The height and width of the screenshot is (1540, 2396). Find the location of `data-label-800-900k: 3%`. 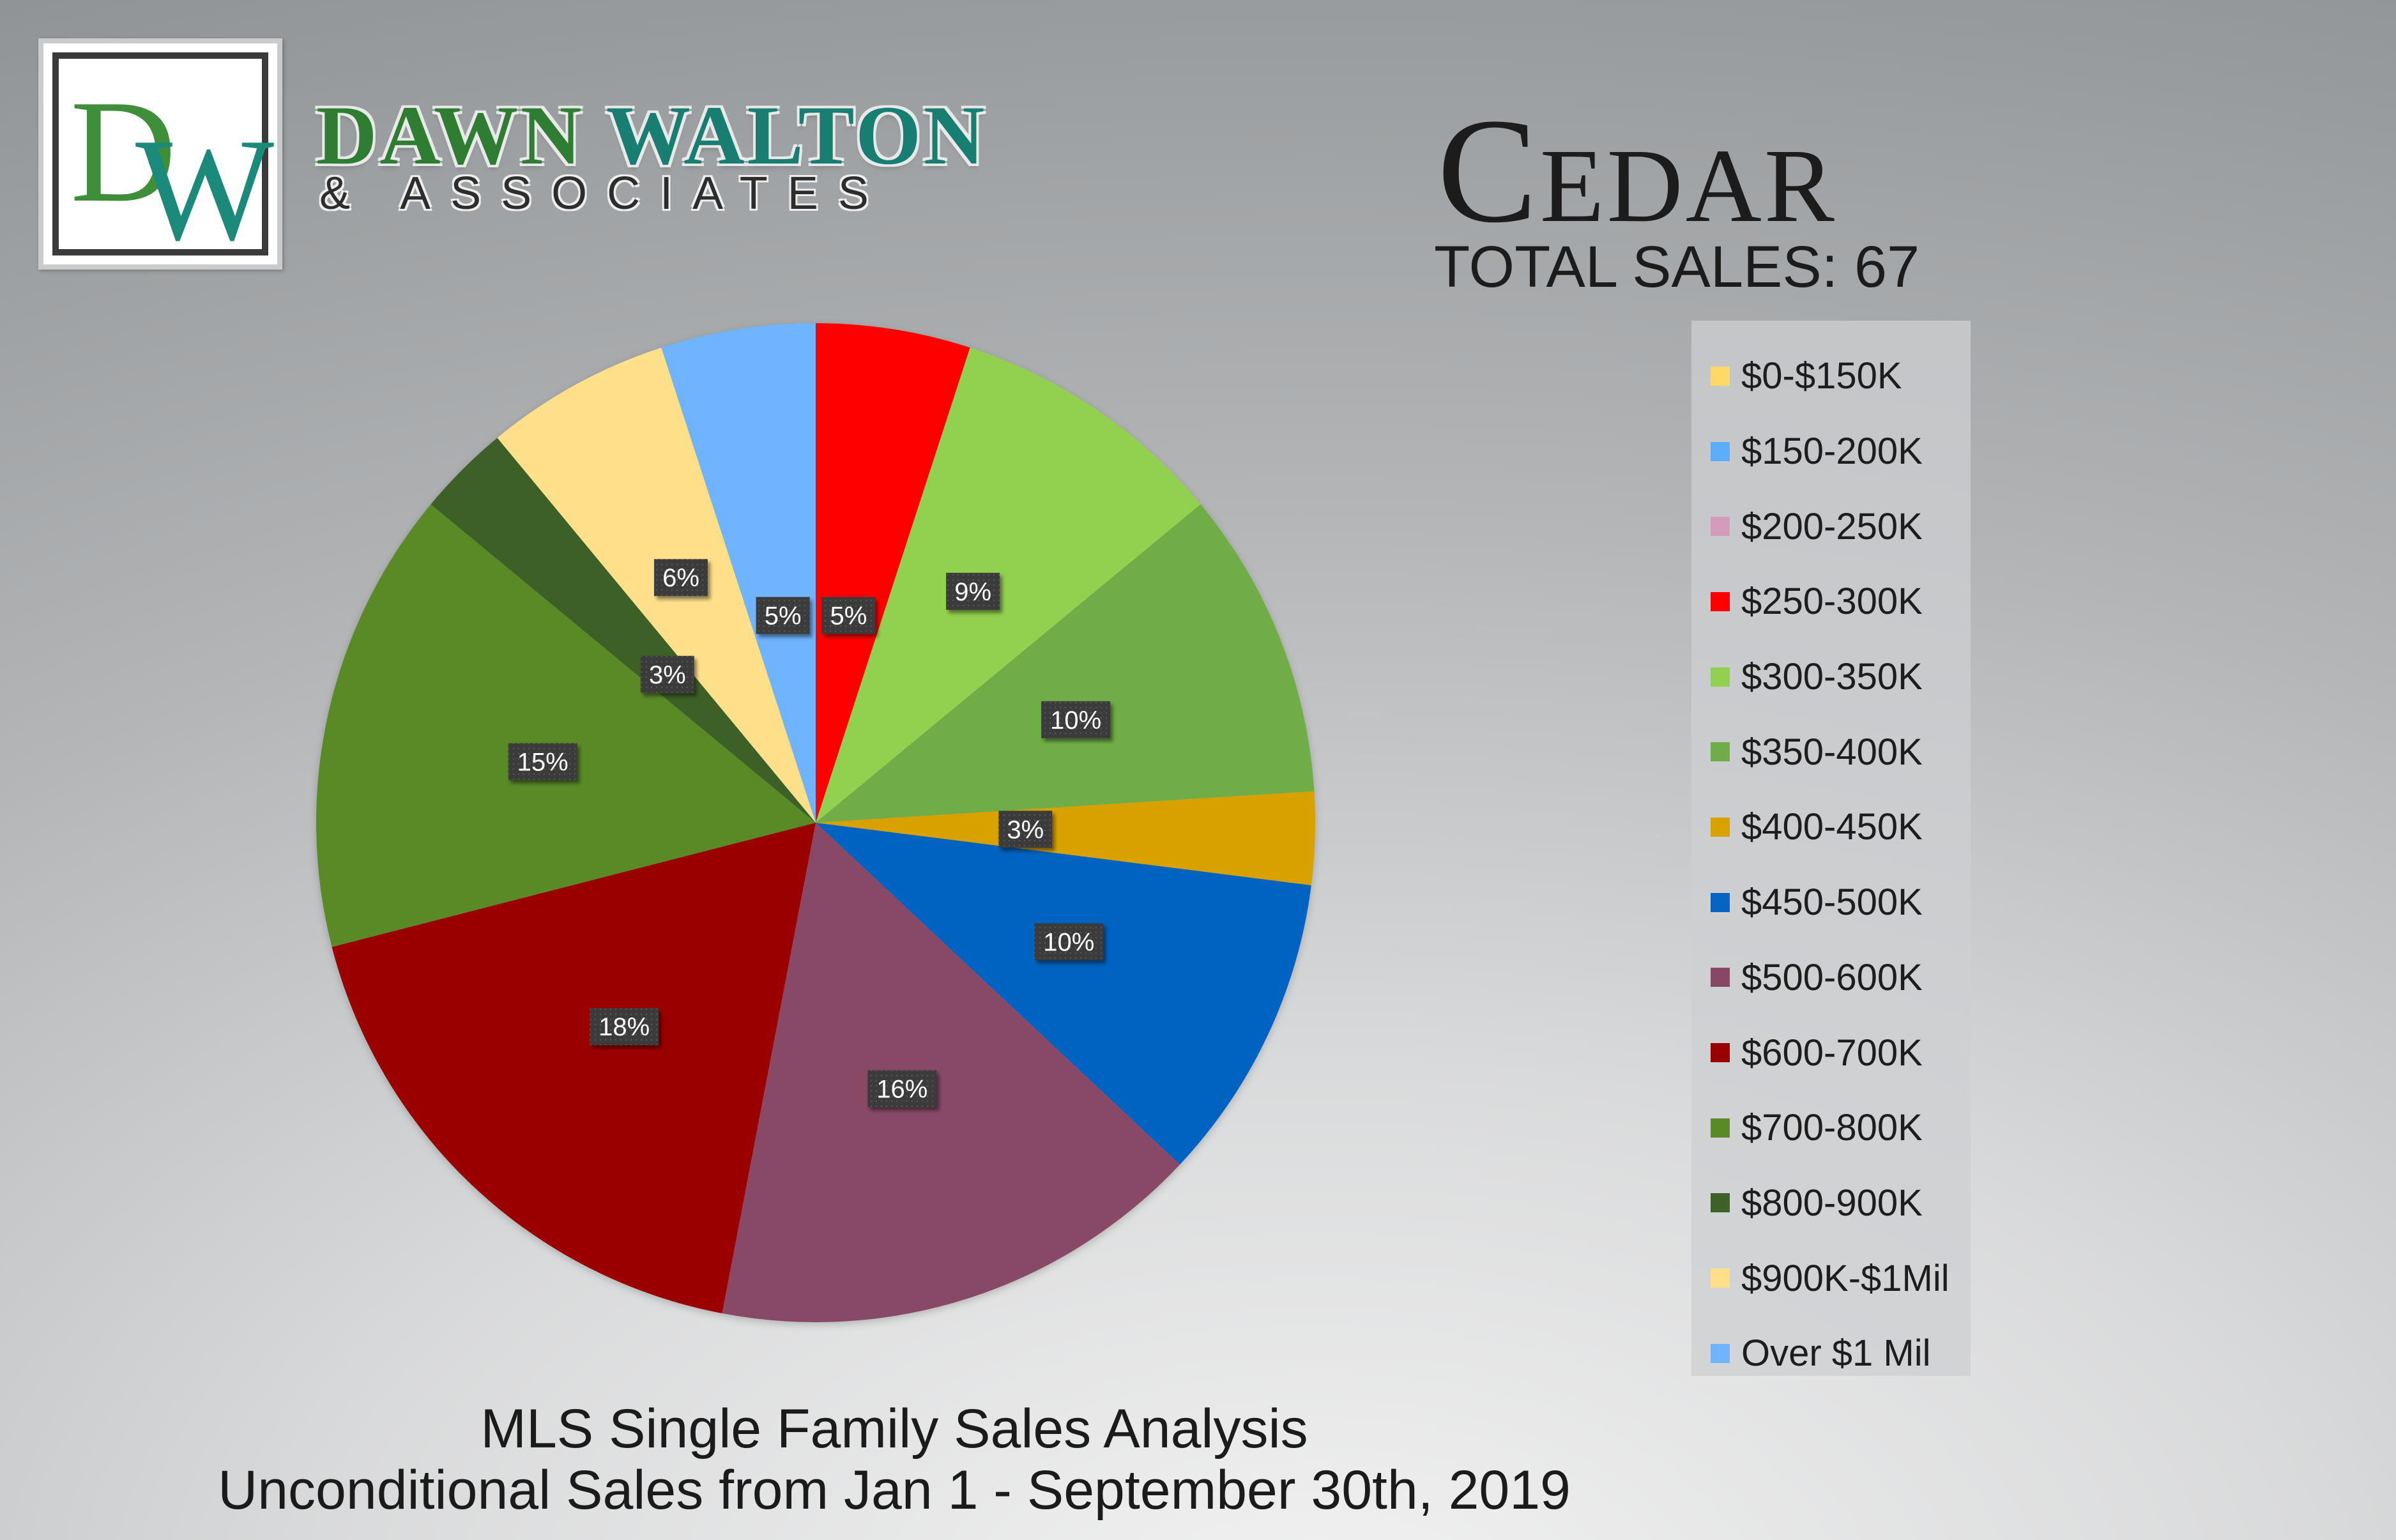

data-label-800-900k: 3% is located at coordinates (667, 674).